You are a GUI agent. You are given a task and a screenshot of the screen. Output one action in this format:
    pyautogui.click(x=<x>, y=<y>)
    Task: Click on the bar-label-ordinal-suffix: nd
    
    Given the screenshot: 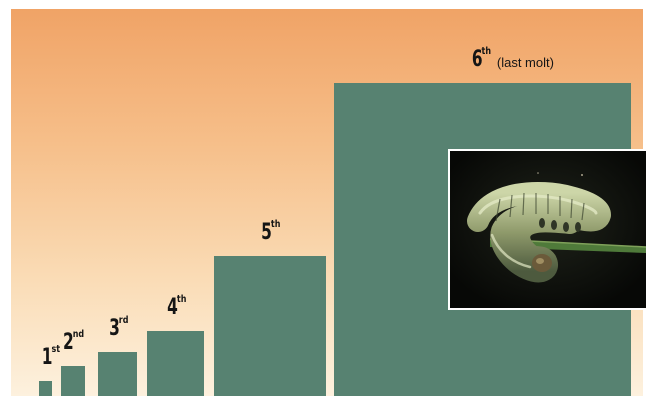 What is the action you would take?
    pyautogui.click(x=79, y=334)
    